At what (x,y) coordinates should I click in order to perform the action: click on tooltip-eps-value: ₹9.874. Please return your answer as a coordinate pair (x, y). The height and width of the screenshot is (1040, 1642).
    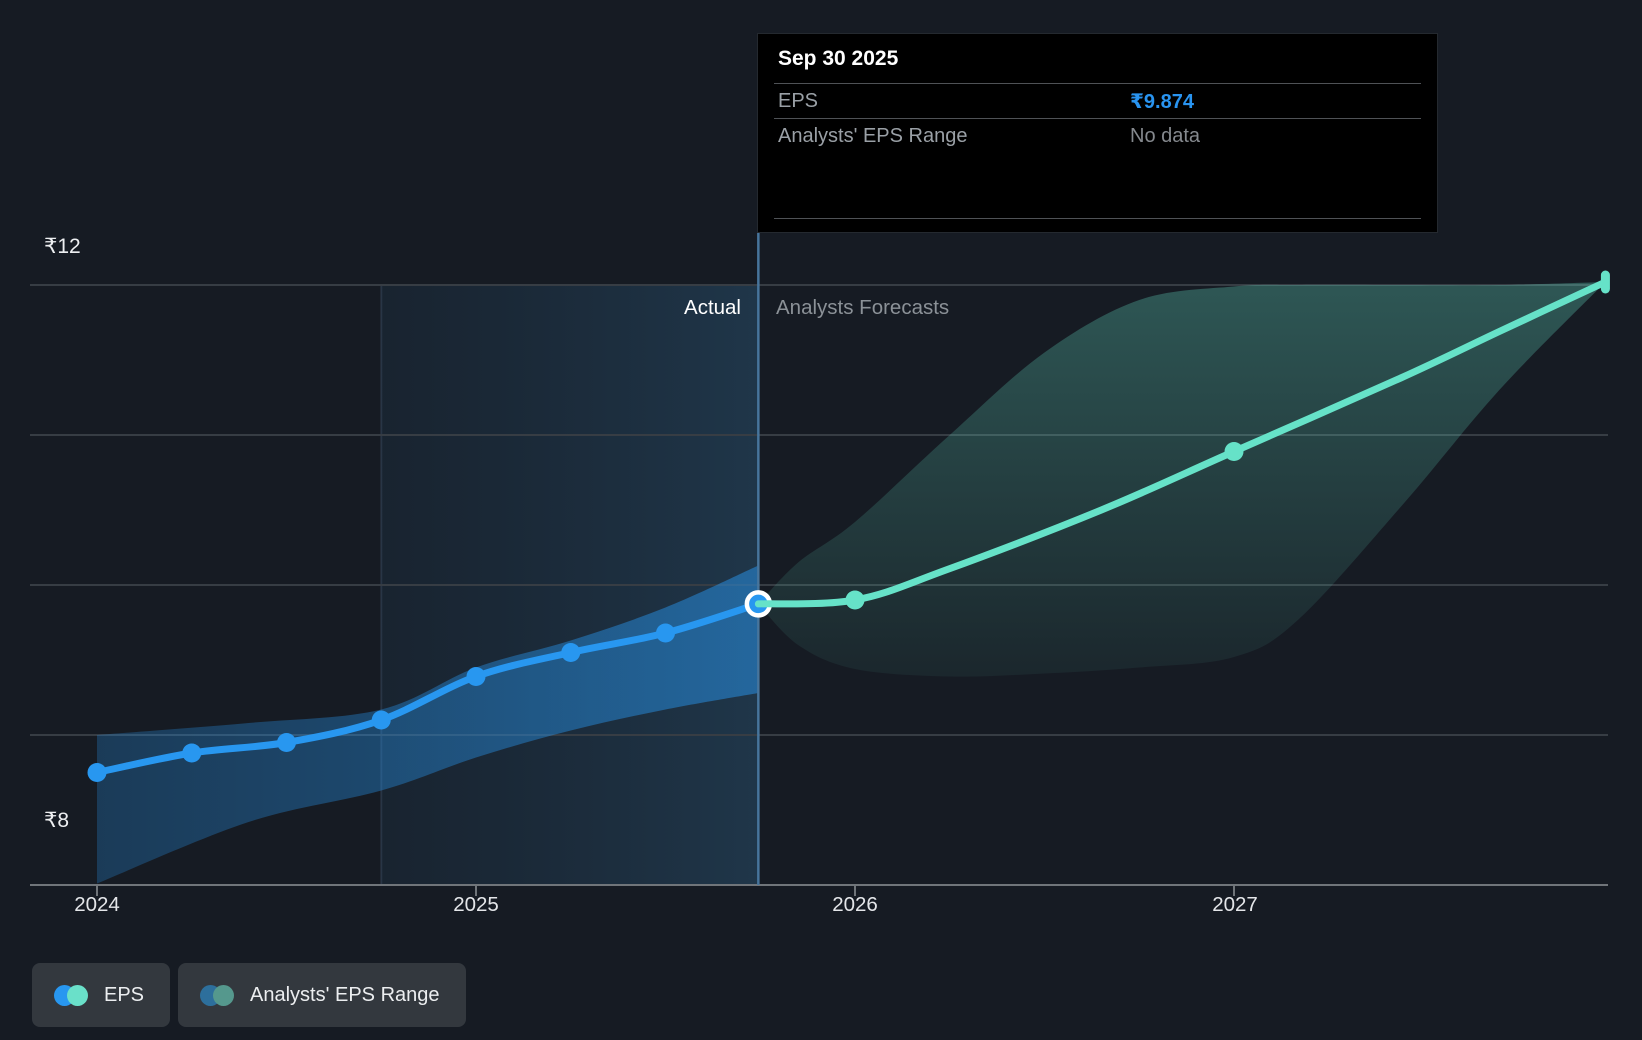
    Looking at the image, I should click on (1162, 101).